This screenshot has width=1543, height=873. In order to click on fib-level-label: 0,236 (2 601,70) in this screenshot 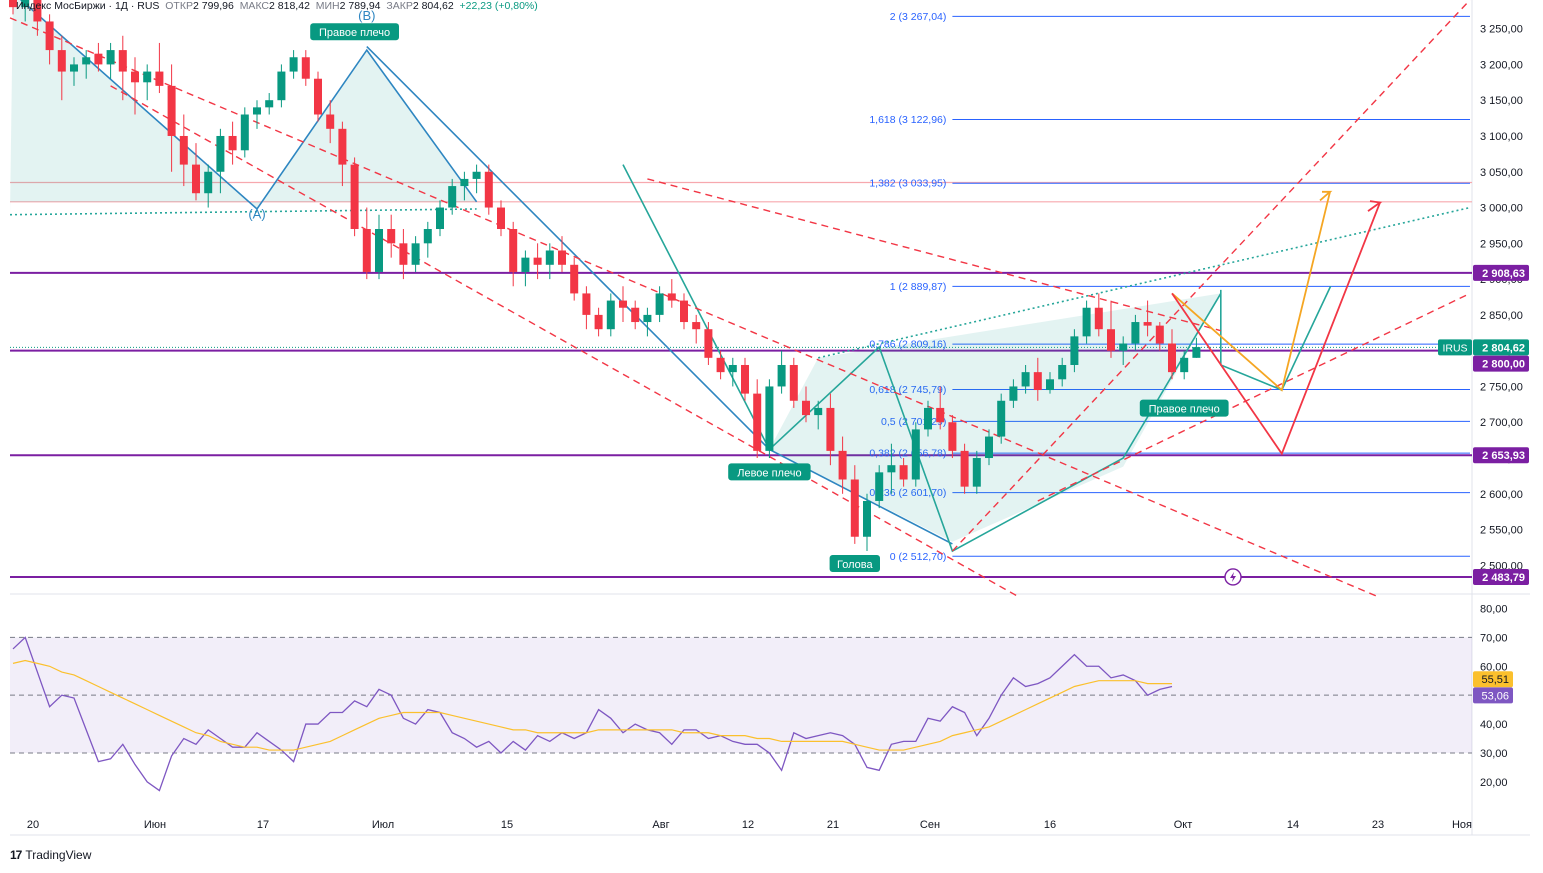, I will do `click(907, 493)`.